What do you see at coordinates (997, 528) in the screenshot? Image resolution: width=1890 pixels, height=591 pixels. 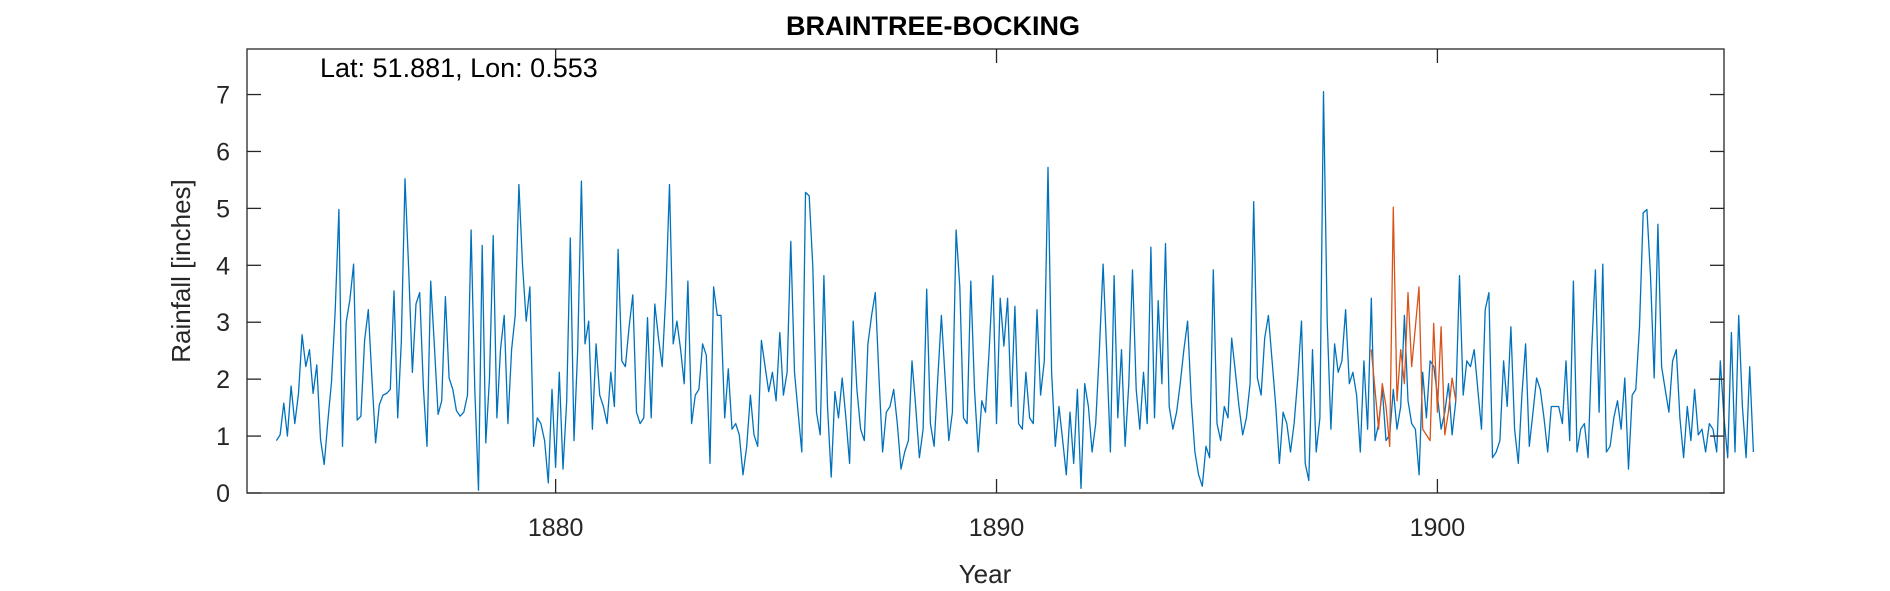 I see `x-tick-label: 1890` at bounding box center [997, 528].